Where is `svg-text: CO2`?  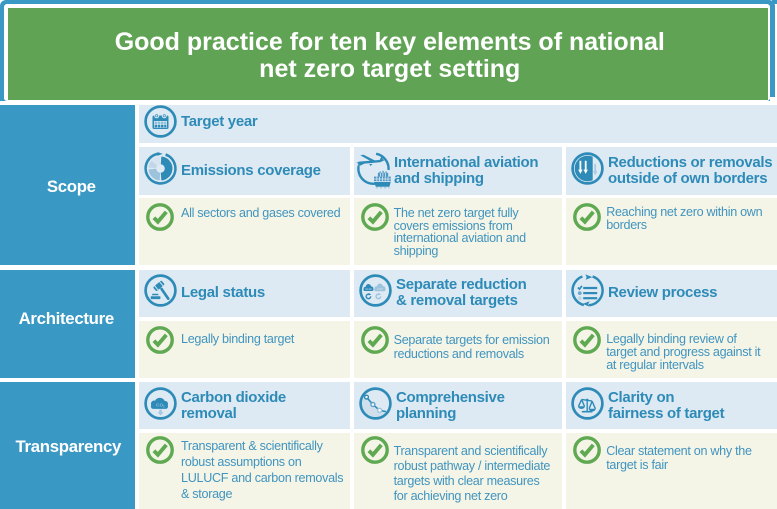 svg-text: CO2 is located at coordinates (380, 289).